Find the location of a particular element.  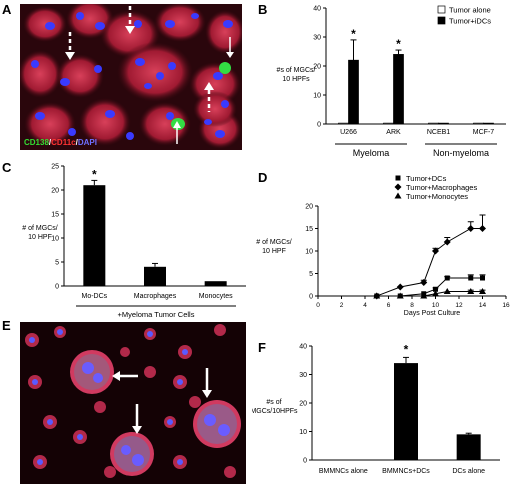

chart-b-y-tick-label: 0 is located at coordinates (319, 125).